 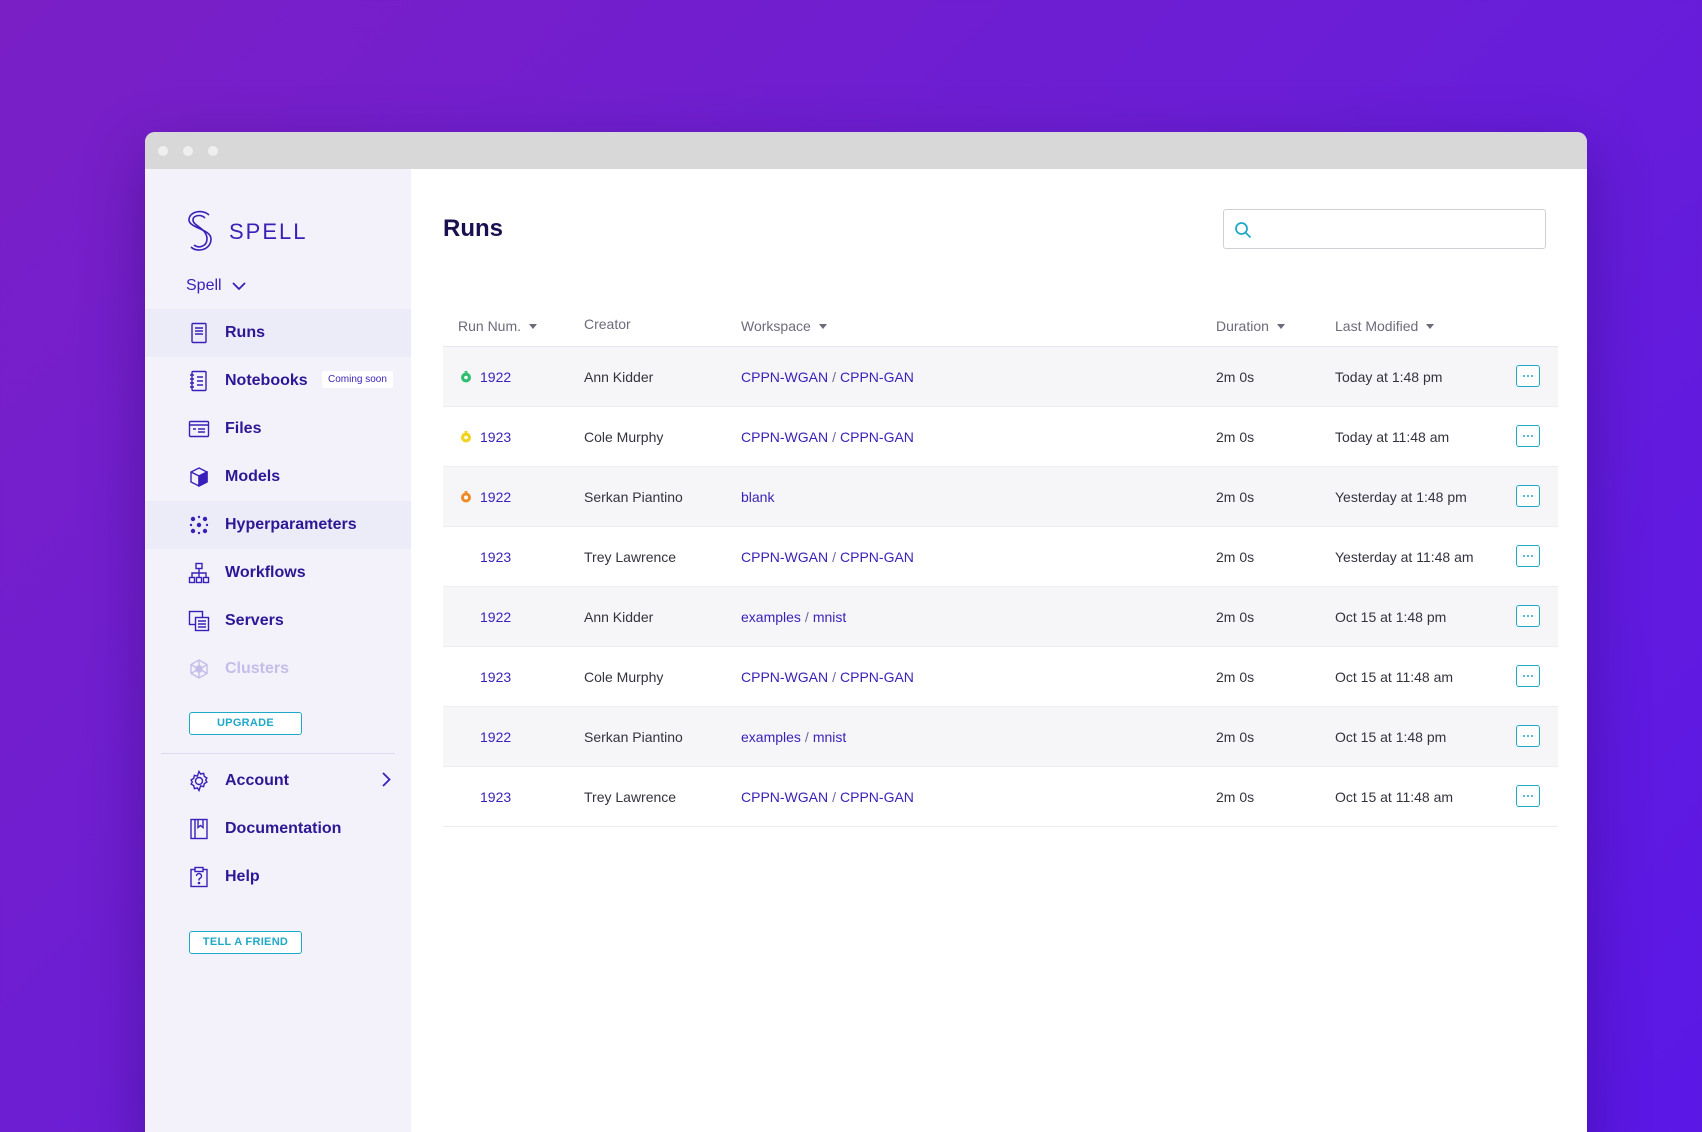 I want to click on sidebar-item-hyperparameters: Hyperparameters, so click(x=278, y=525).